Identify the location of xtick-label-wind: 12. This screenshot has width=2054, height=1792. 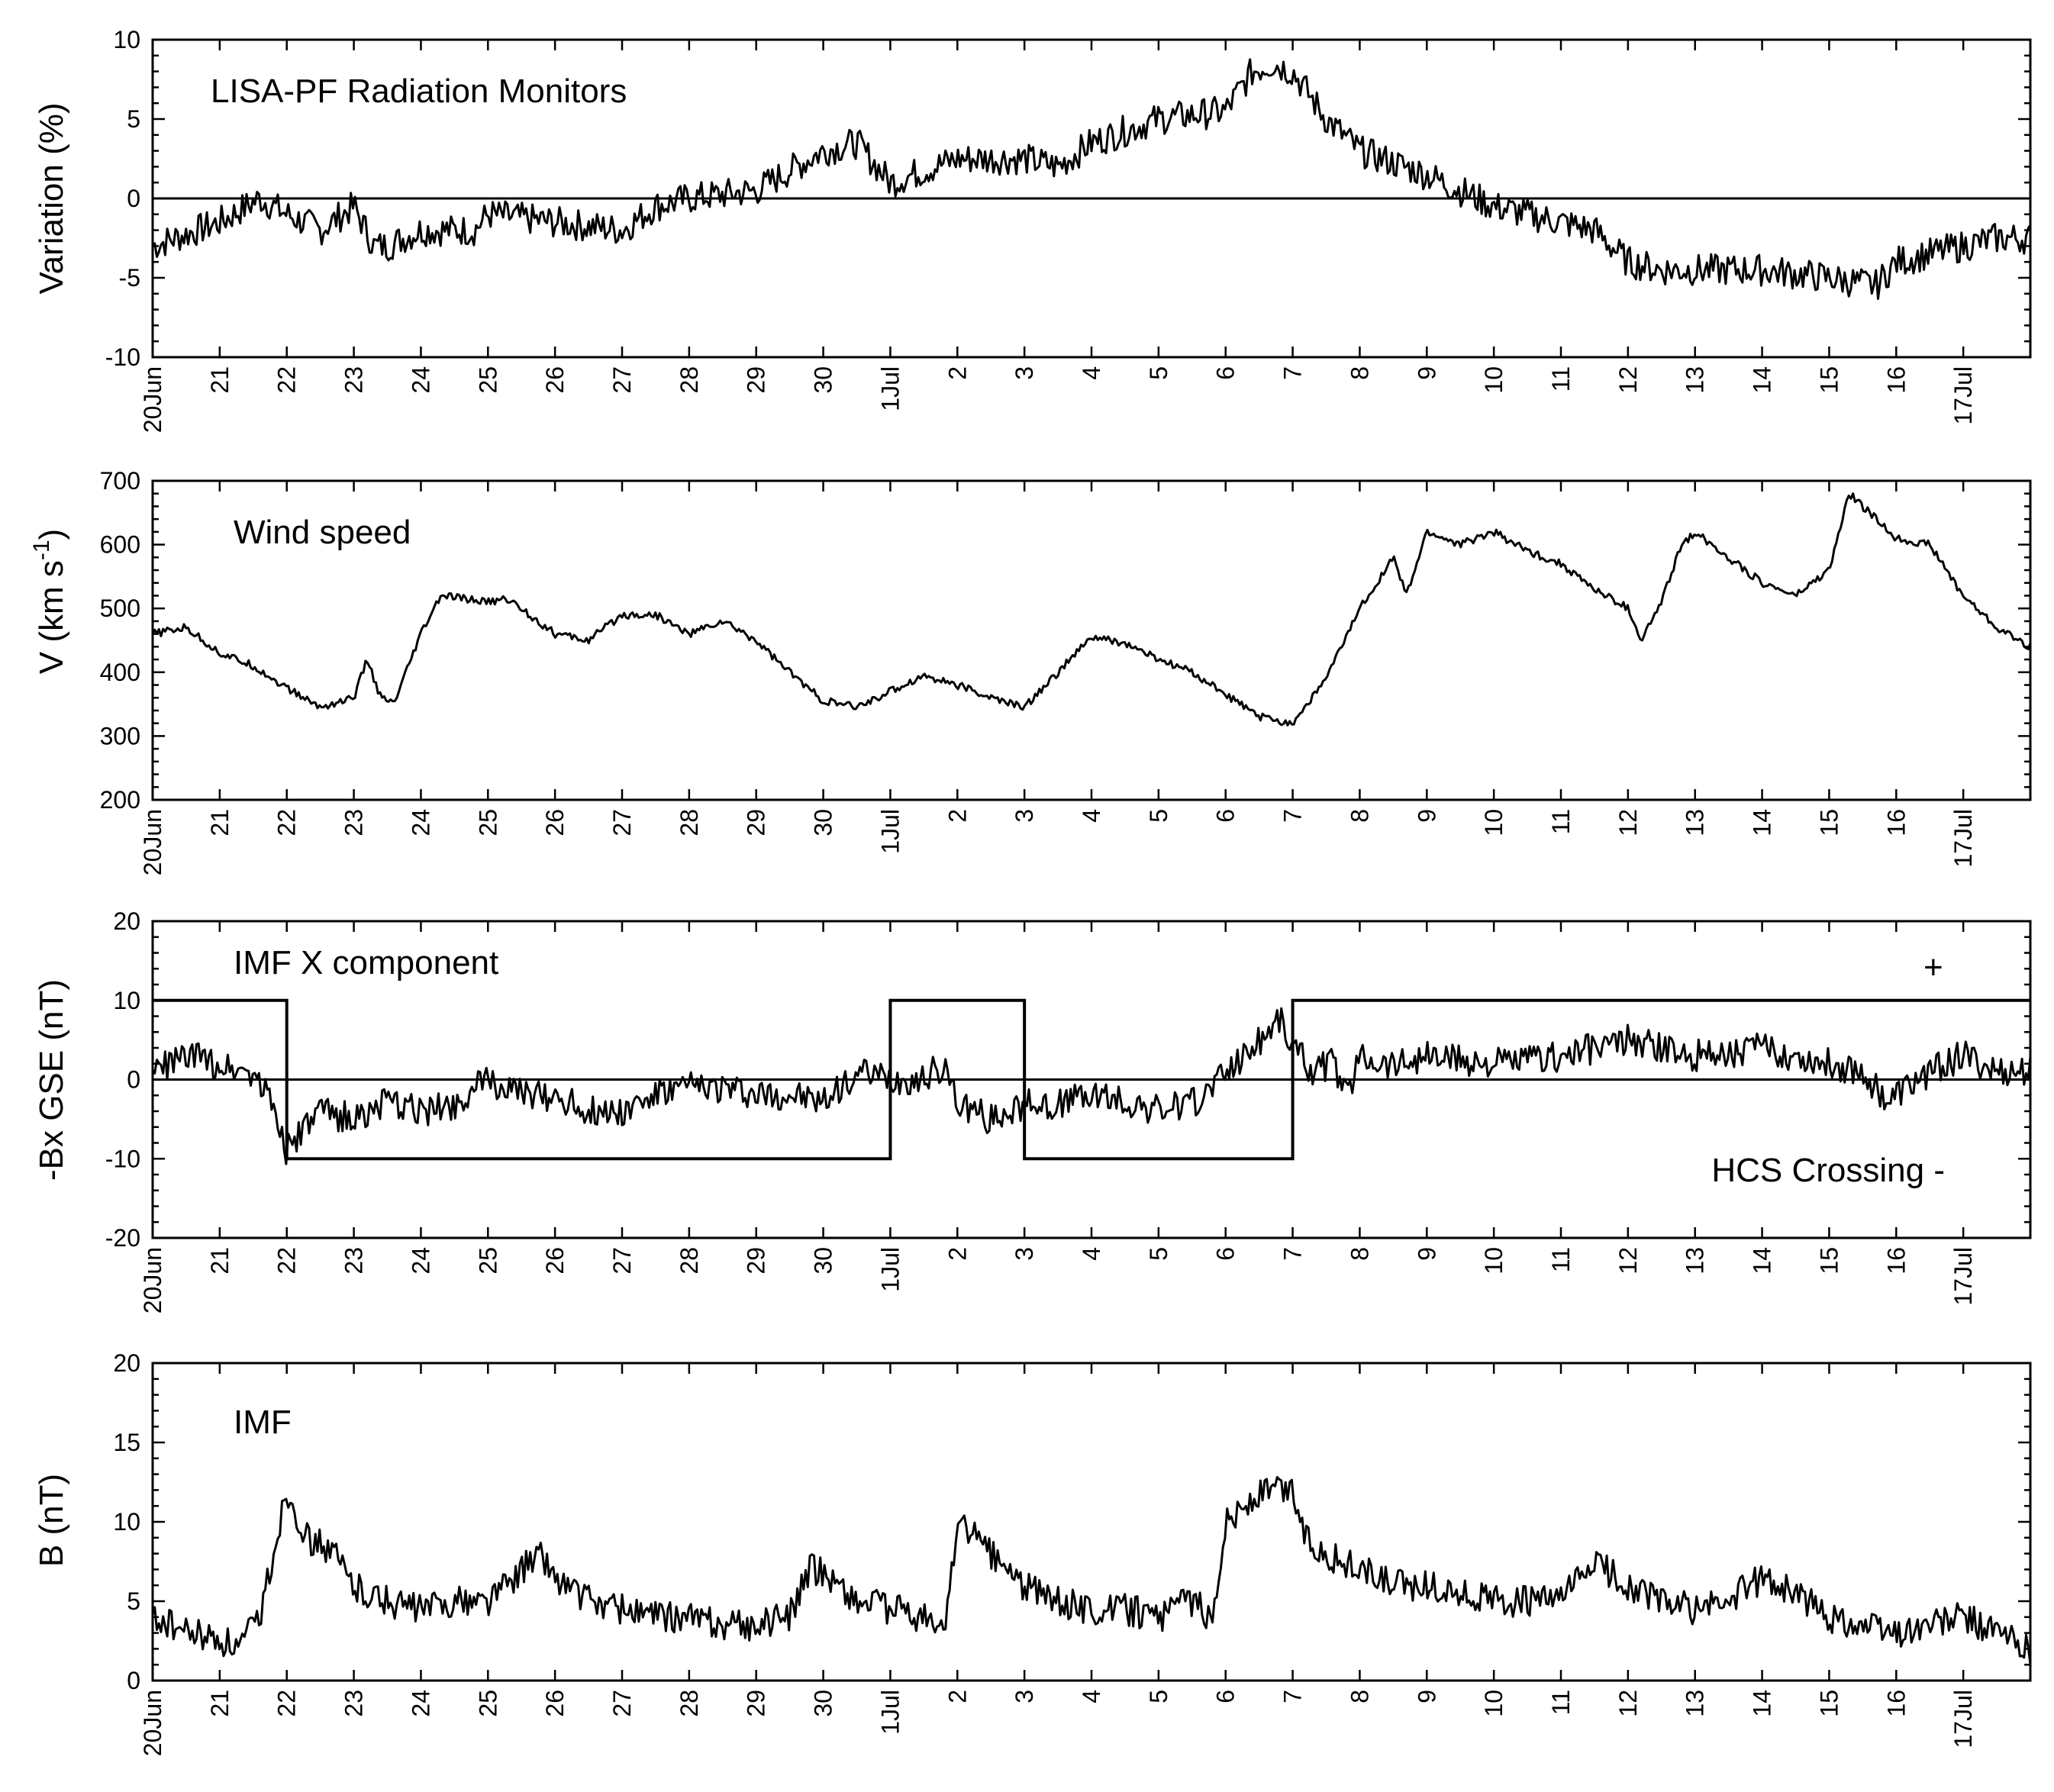
(1628, 822).